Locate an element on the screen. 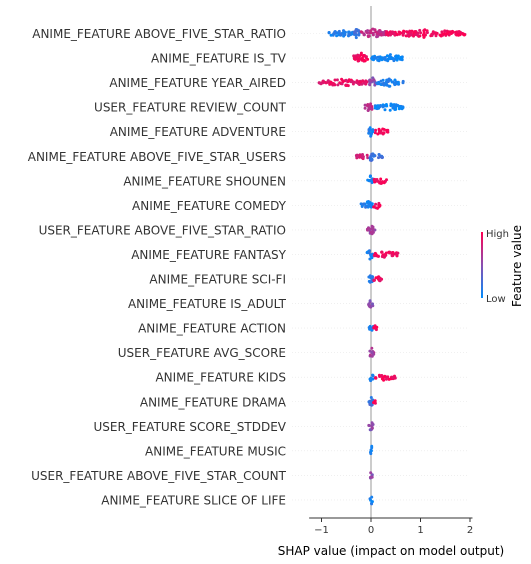 This screenshot has height=564, width=531. feature-label: USER_FEATURE SCORE_STDDEV is located at coordinates (189, 427).